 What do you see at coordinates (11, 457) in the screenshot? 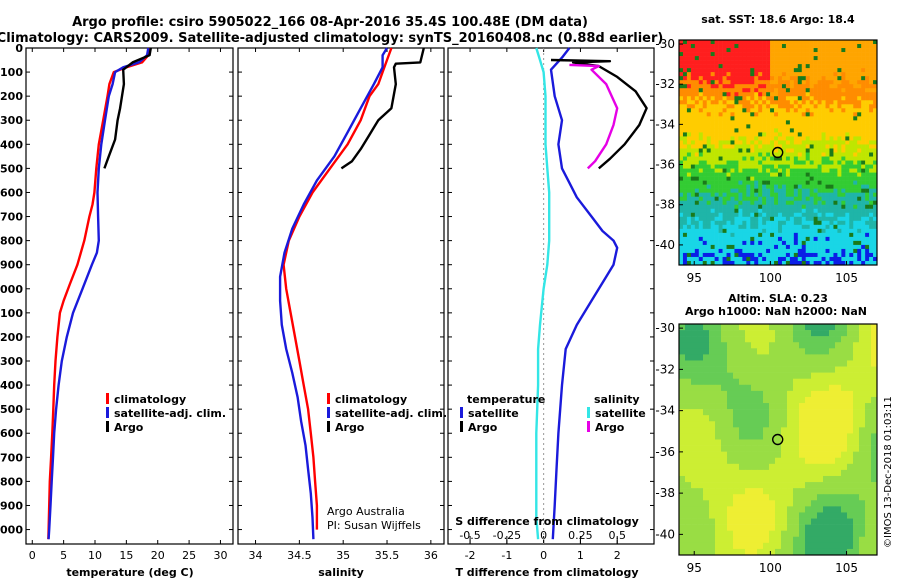
I see `depth-tick-label: 1700` at bounding box center [11, 457].